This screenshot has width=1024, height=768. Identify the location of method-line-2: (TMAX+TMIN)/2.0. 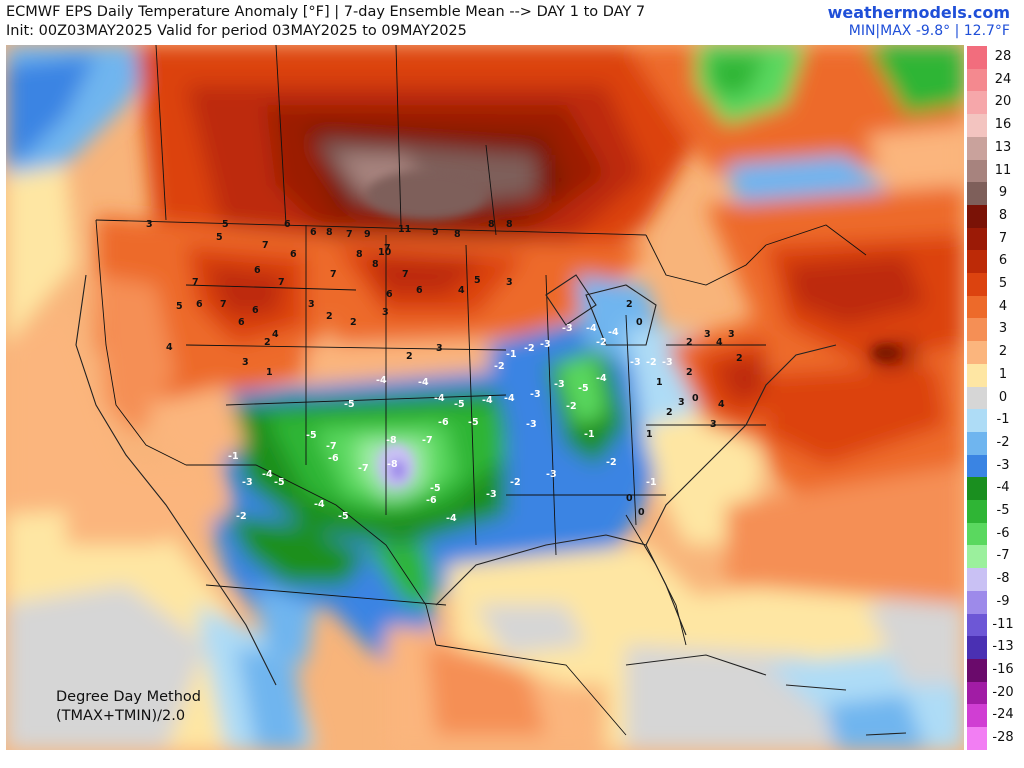
(121, 716).